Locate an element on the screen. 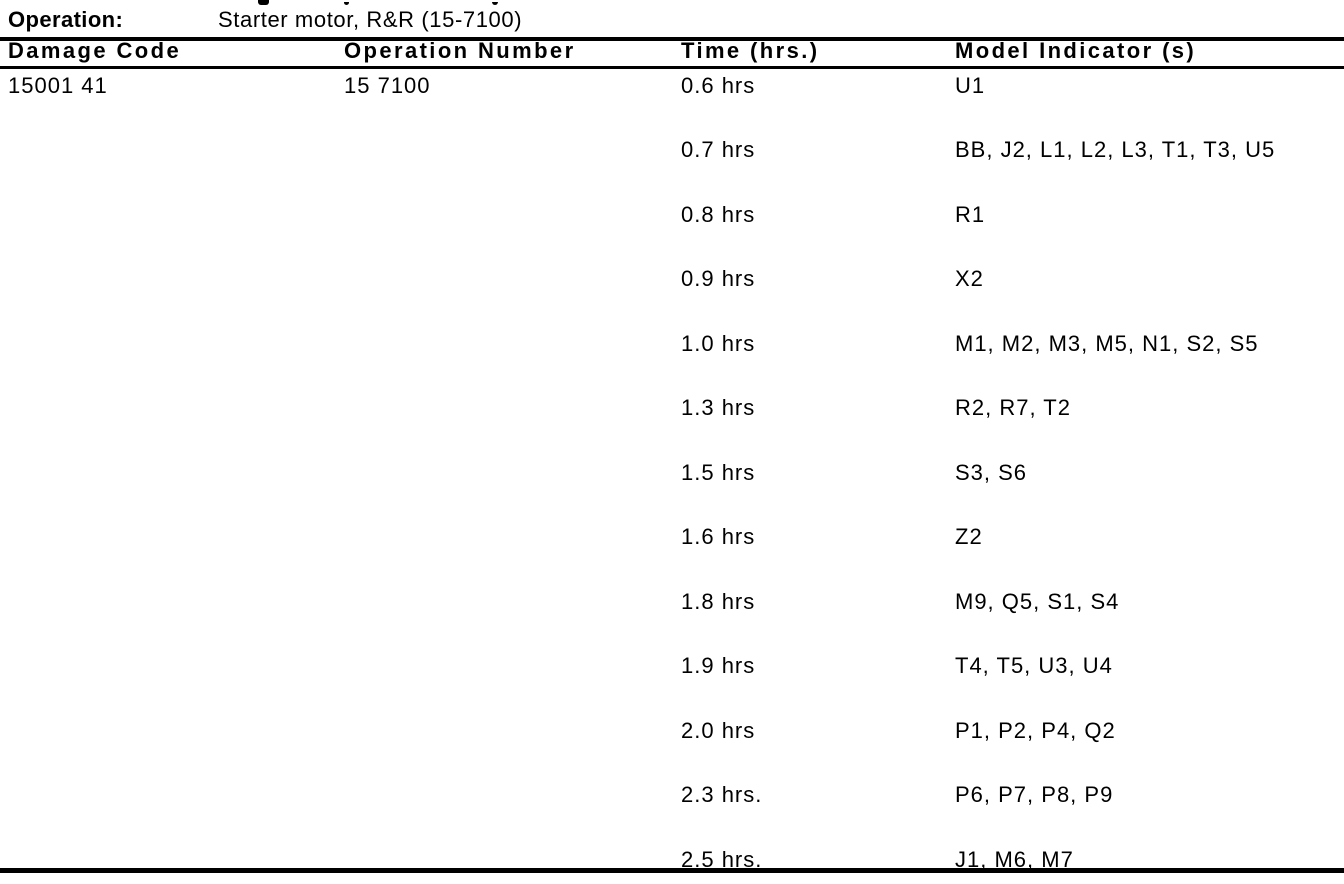  table-row: 0.7 hrs BB, J2, L1, L2, L3, T1, T3, U5 is located at coordinates (672, 150).